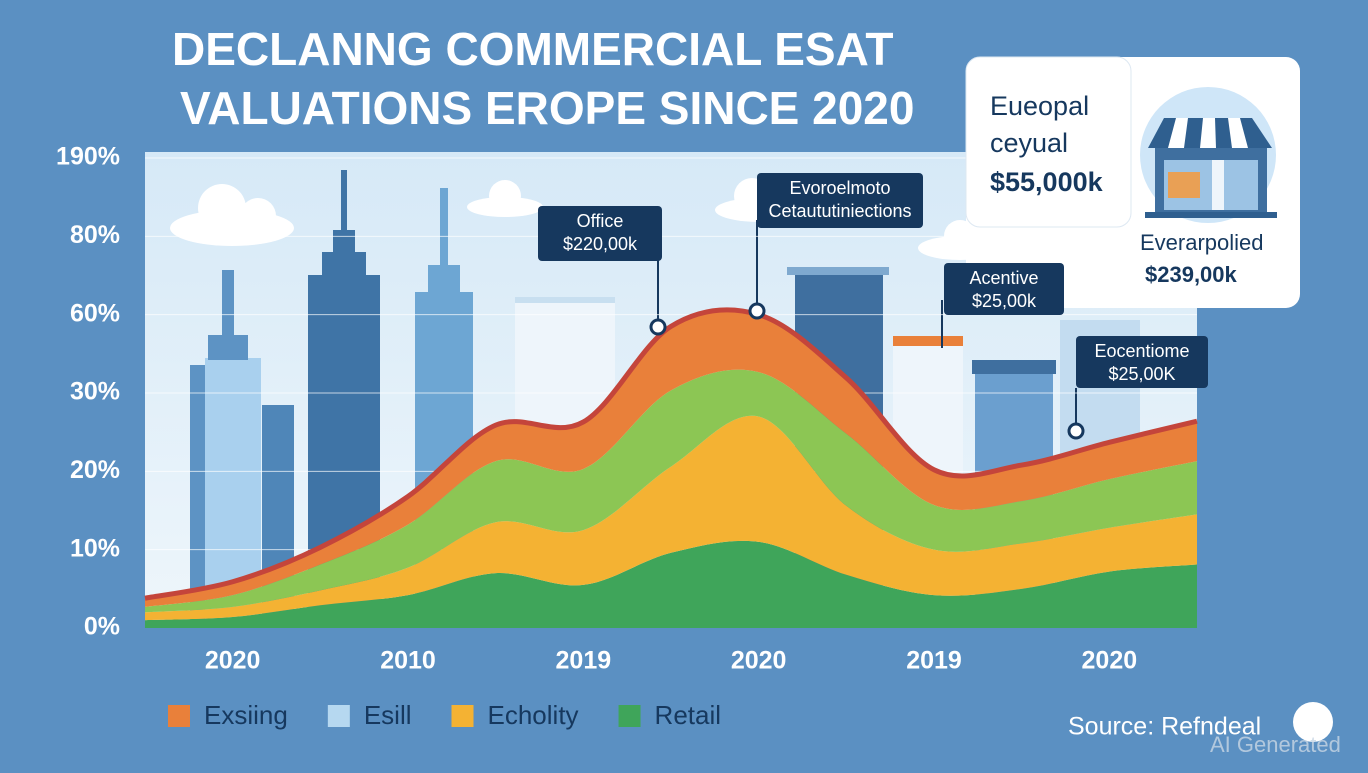 This screenshot has width=1368, height=773. Describe the element at coordinates (867, 371) in the screenshot. I see `annotation-dots` at that location.